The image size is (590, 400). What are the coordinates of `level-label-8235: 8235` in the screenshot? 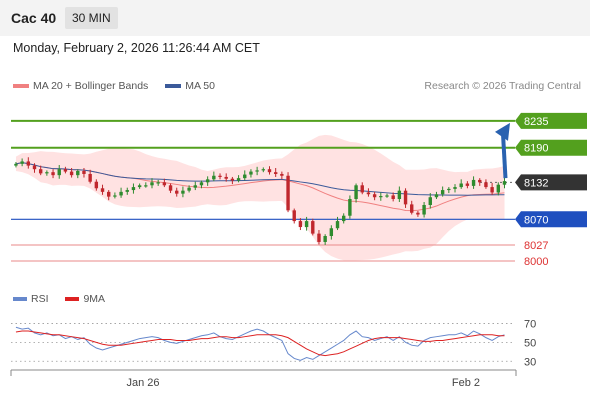 It's located at (536, 122).